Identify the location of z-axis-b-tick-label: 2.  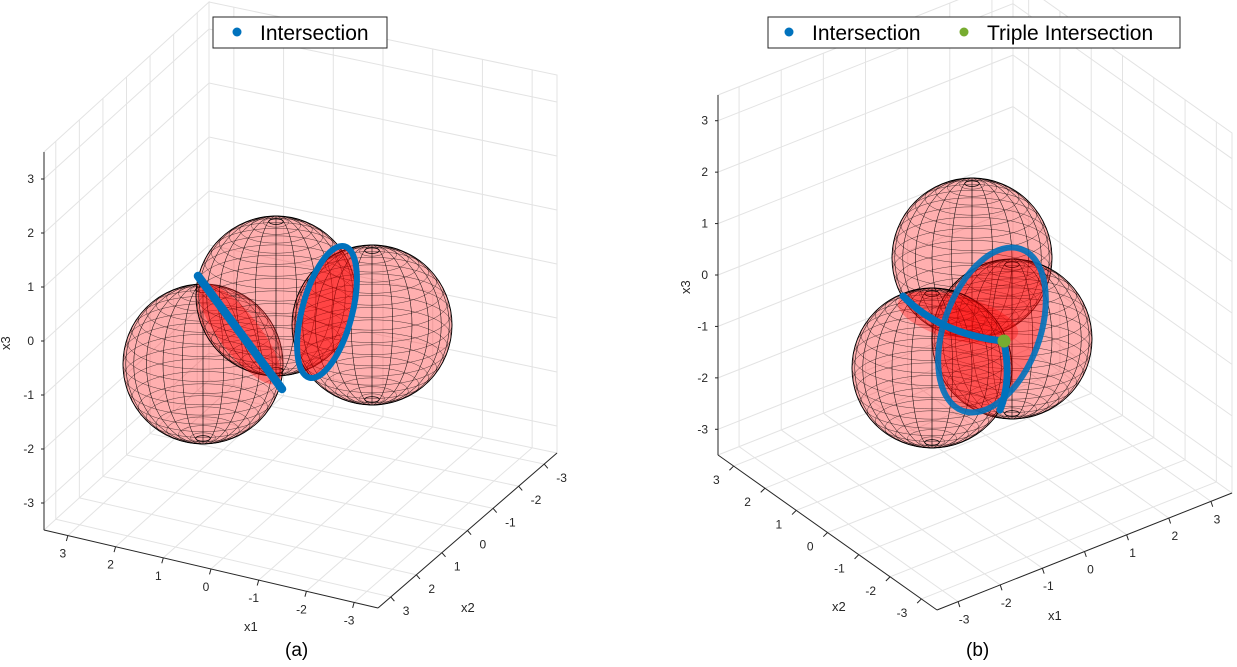
(704, 172).